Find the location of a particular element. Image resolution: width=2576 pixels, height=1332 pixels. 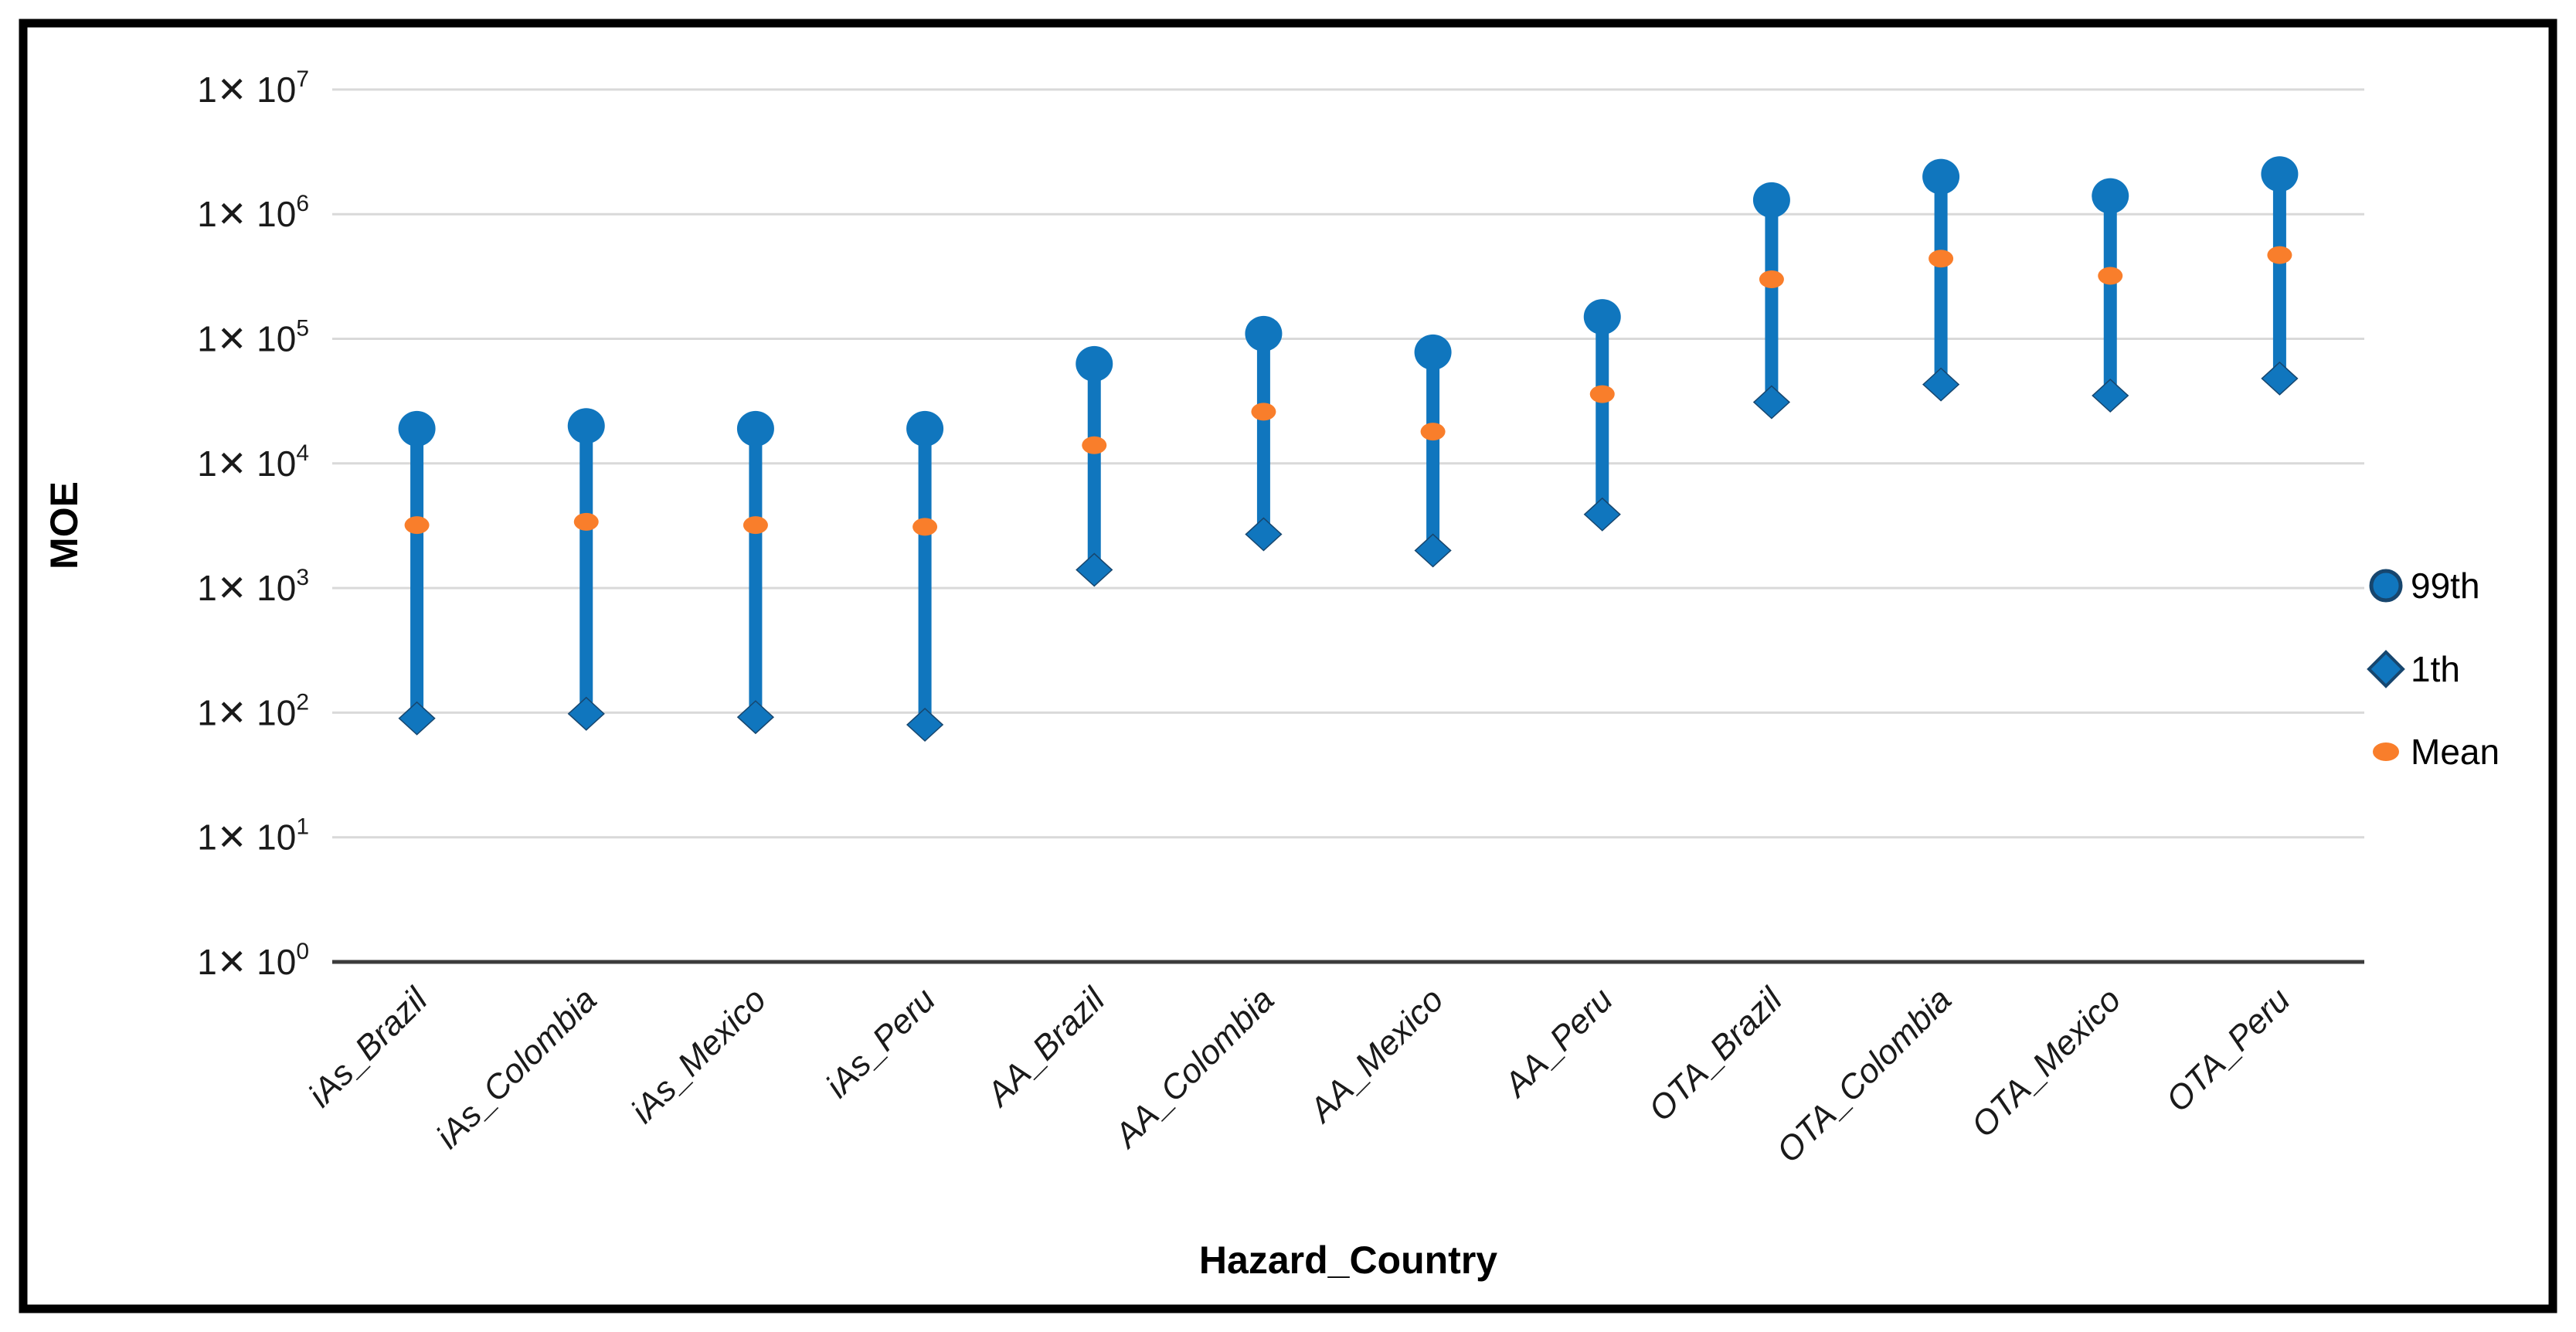

y-tick-label-1e0: 1✕ 100 is located at coordinates (253, 960).